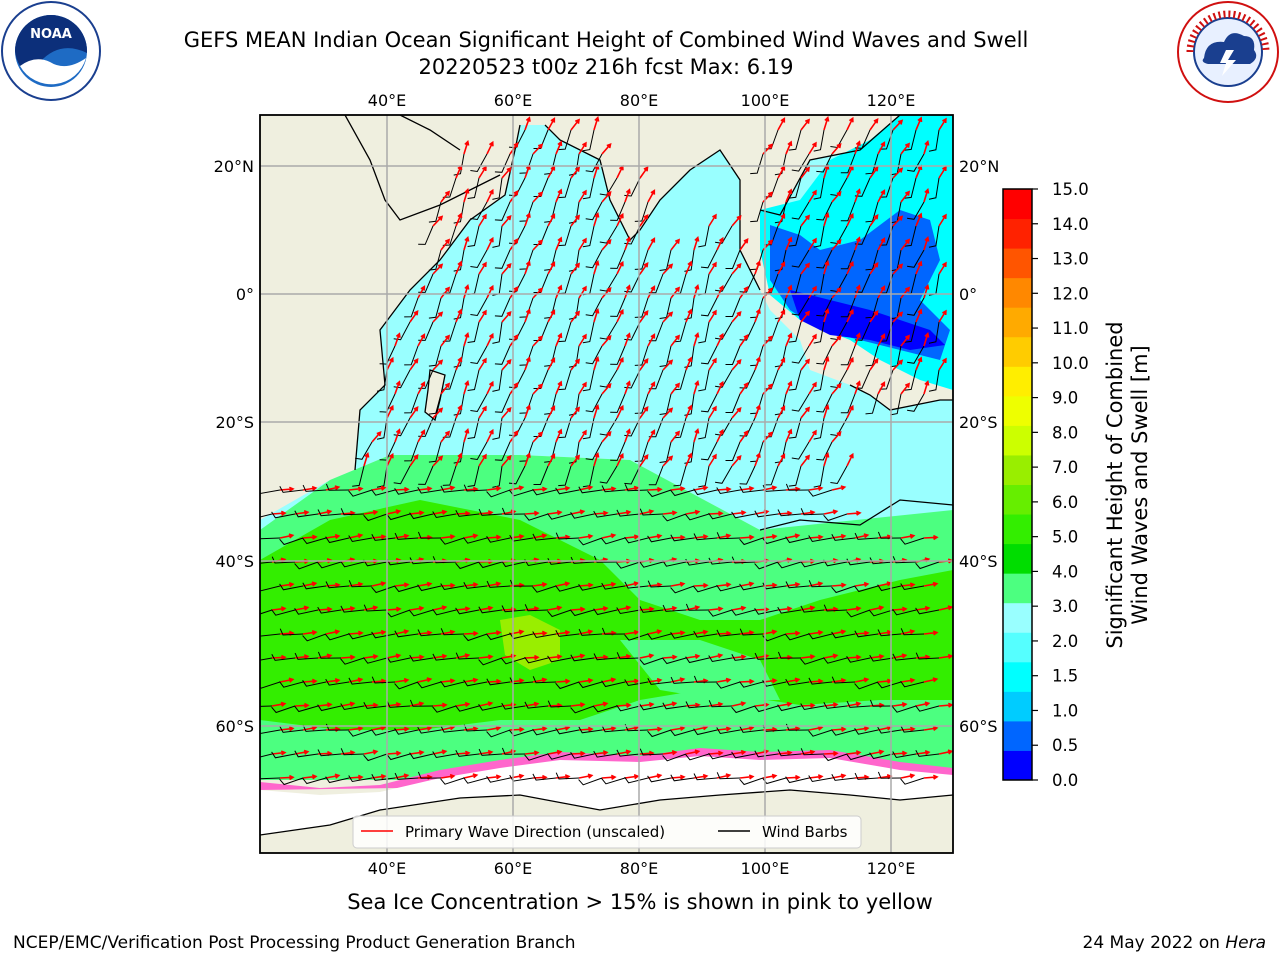 Image resolution: width=1280 pixels, height=960 pixels. I want to click on colorbar-tick-label: 4.0, so click(1065, 571).